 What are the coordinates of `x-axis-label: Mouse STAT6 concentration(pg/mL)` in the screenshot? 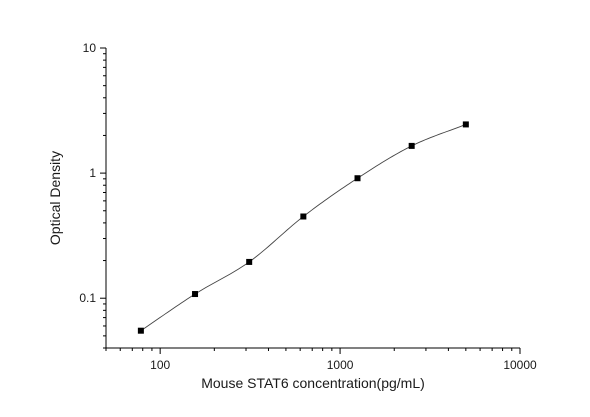 It's located at (313, 383).